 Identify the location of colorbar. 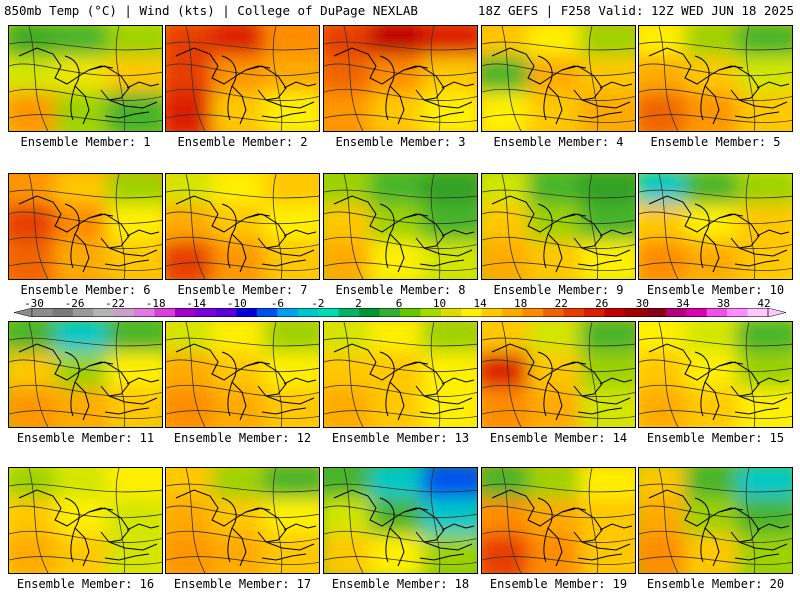
(400, 312).